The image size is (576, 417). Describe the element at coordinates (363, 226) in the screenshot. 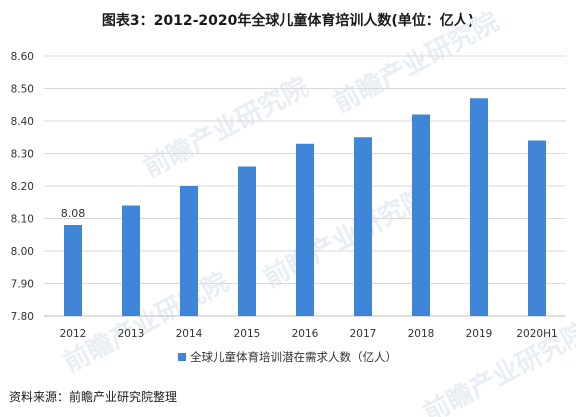

I see `bar-2017` at that location.